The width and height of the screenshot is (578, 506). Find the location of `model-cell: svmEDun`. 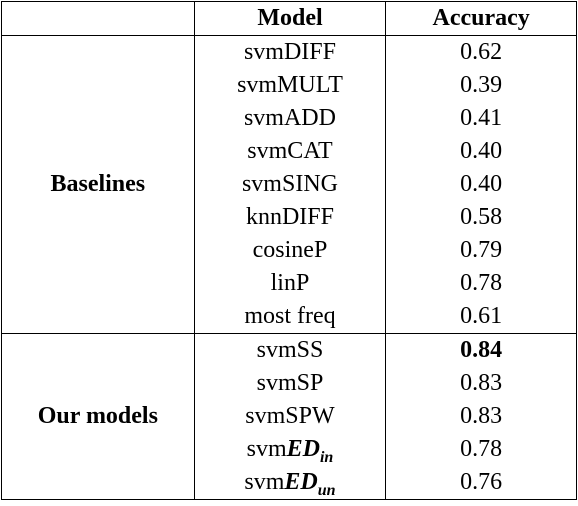

model-cell: svmEDun is located at coordinates (290, 483).